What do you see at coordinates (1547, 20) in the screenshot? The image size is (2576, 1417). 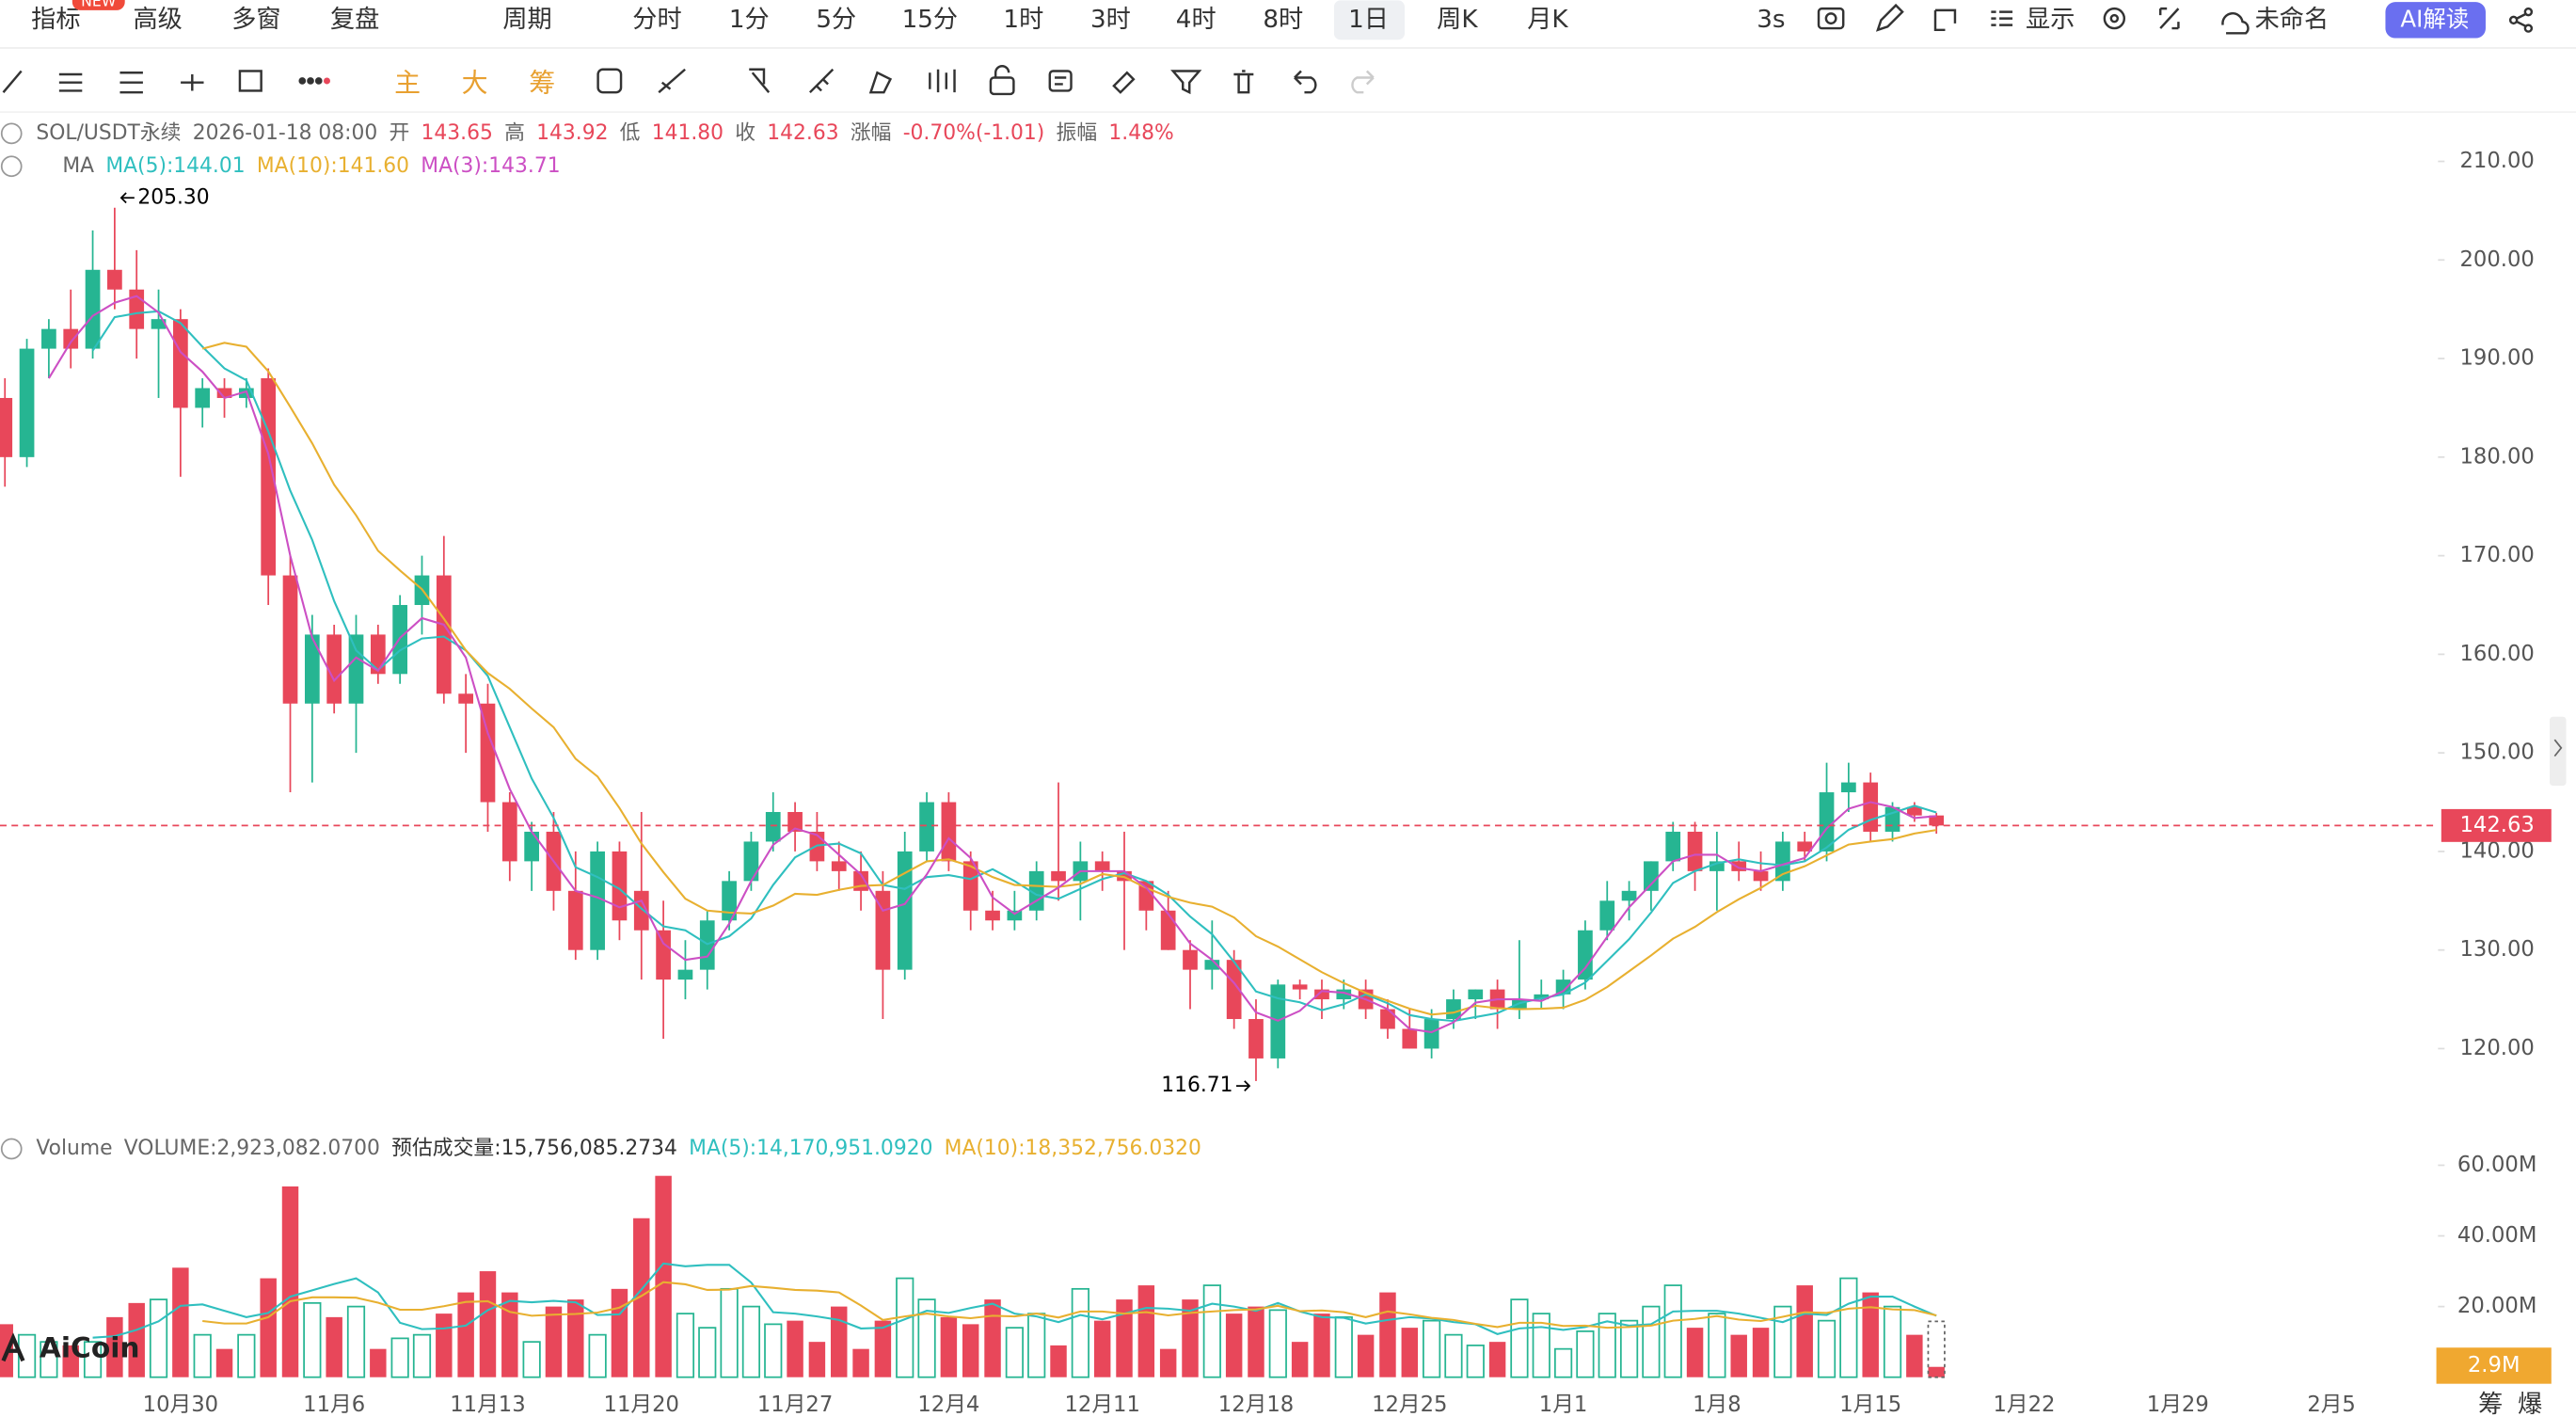 I see `period-button: 月K` at bounding box center [1547, 20].